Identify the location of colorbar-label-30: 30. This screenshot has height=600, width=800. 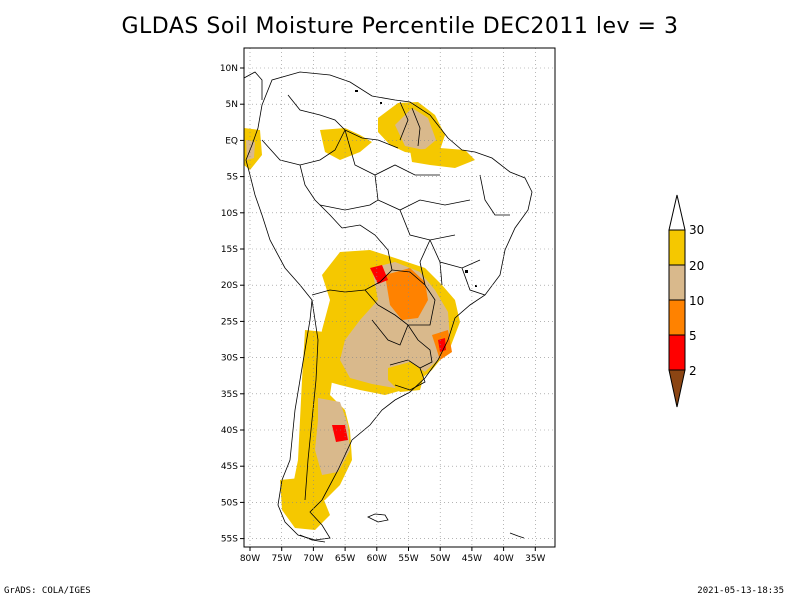
(696, 230).